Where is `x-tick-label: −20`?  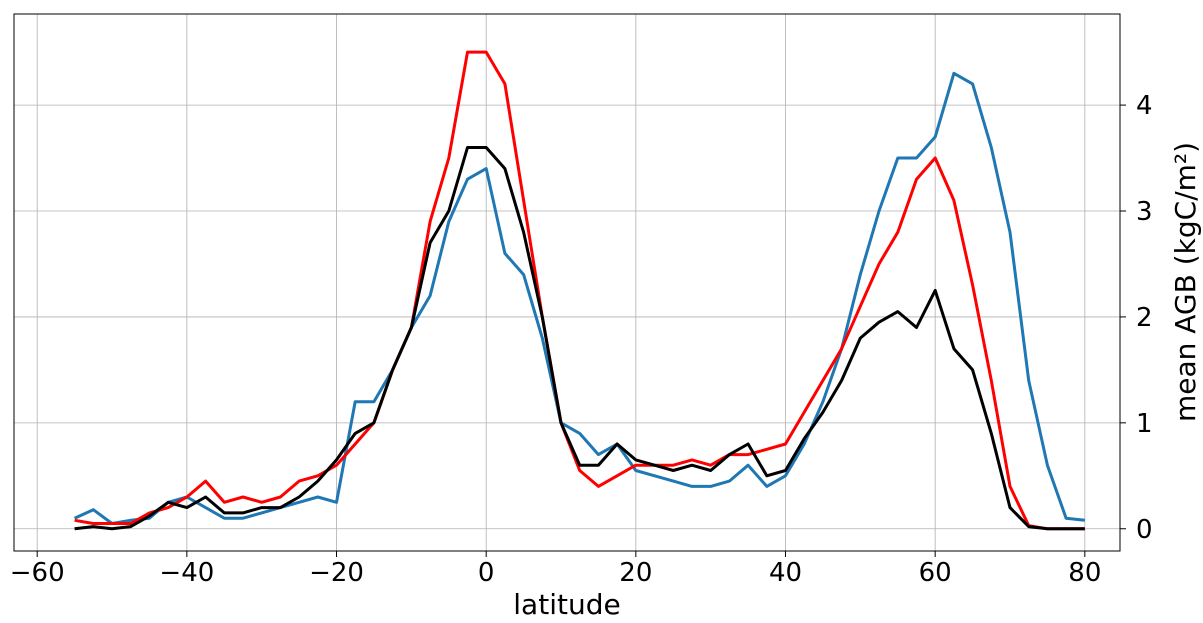
x-tick-label: −20 is located at coordinates (336, 573).